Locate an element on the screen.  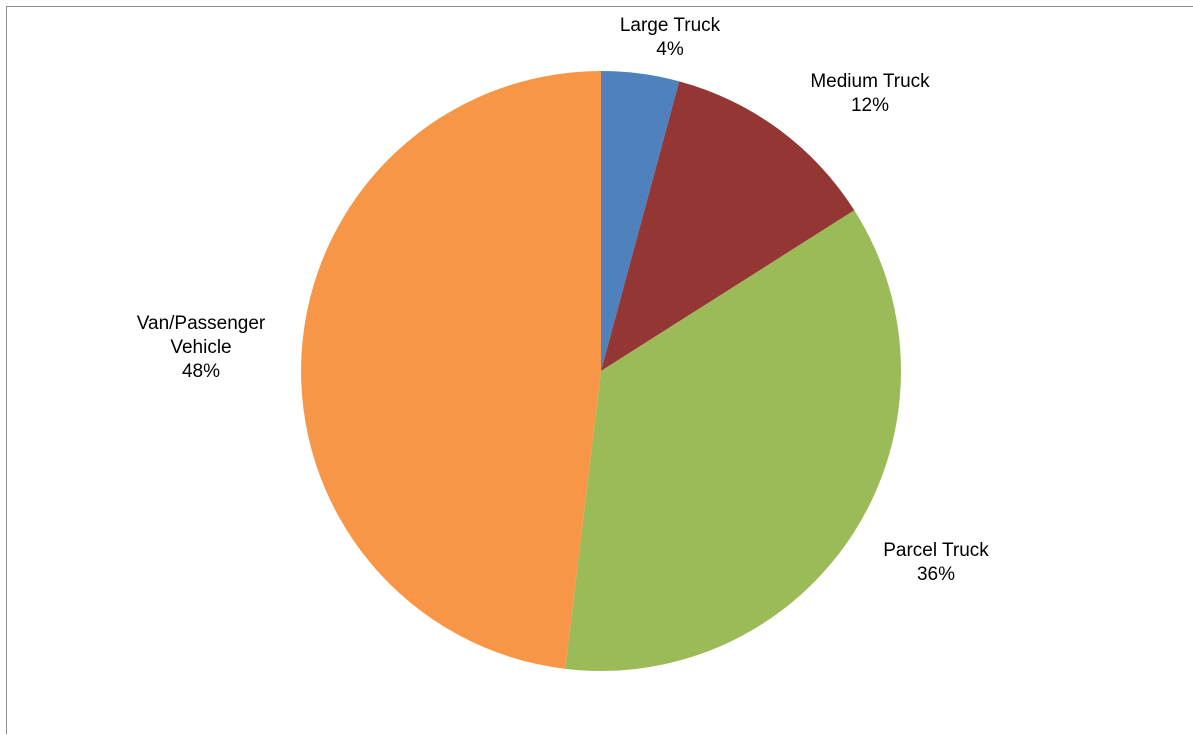
data-label-percent: 48% is located at coordinates (201, 371).